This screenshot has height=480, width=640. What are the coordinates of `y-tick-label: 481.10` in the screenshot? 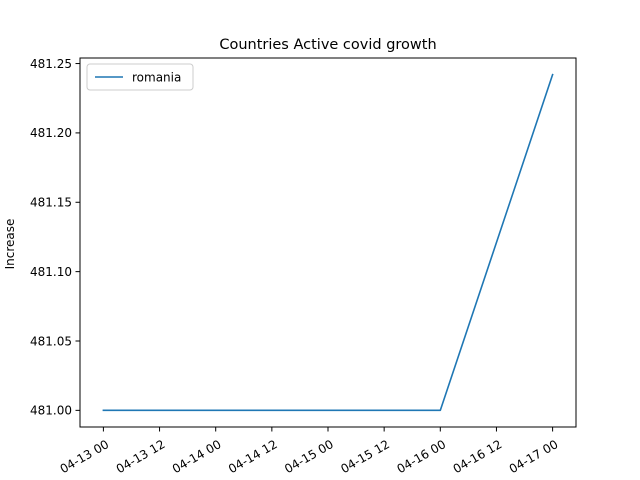 It's located at (51, 272).